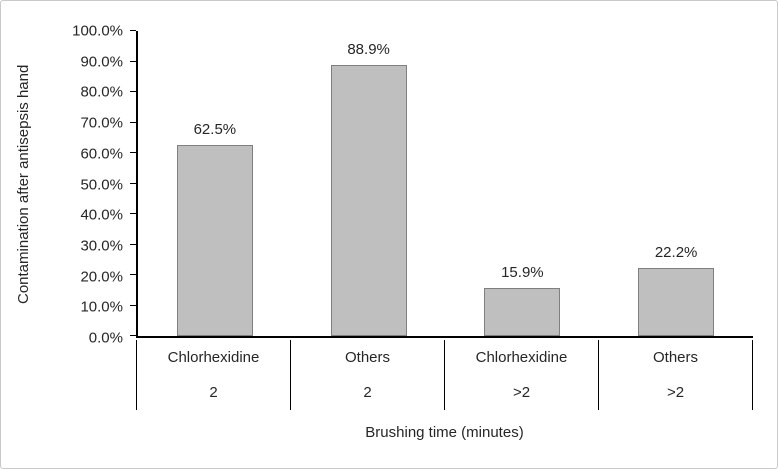  What do you see at coordinates (101, 246) in the screenshot?
I see `y-tick-label: 30.0%` at bounding box center [101, 246].